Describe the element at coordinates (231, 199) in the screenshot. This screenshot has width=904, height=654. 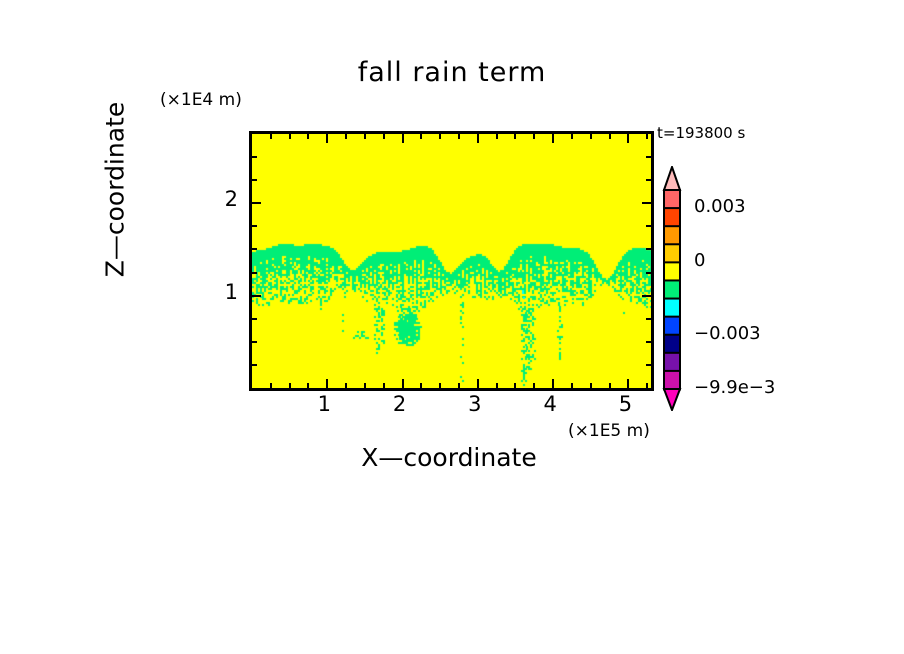
I see `y-tick-label: 2` at that location.